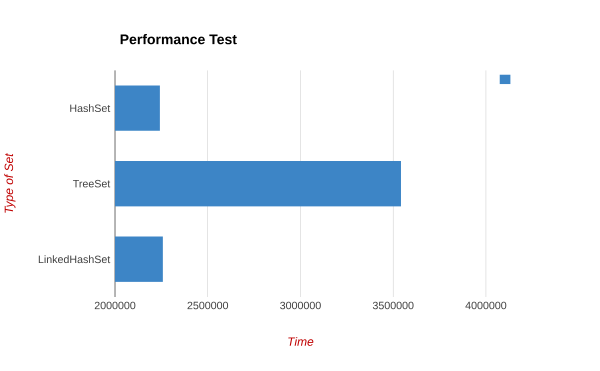 This screenshot has width=600, height=371. Describe the element at coordinates (74, 259) in the screenshot. I see `y-tick-label: LinkedHashSet` at that location.